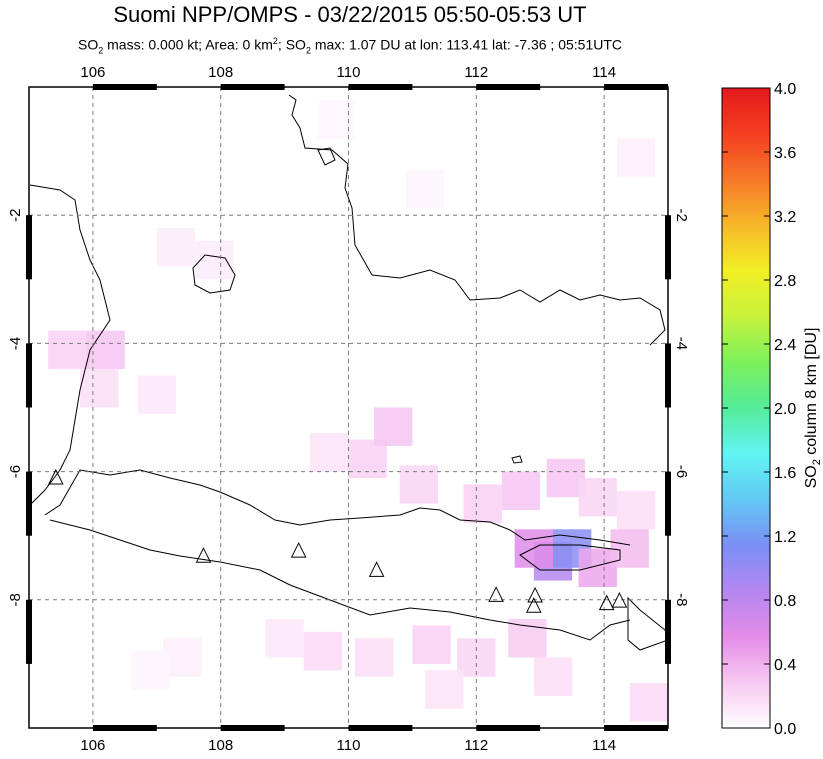 This screenshot has height=759, width=823. What do you see at coordinates (15, 599) in the screenshot?
I see `lat-tick-label-left: -8` at bounding box center [15, 599].